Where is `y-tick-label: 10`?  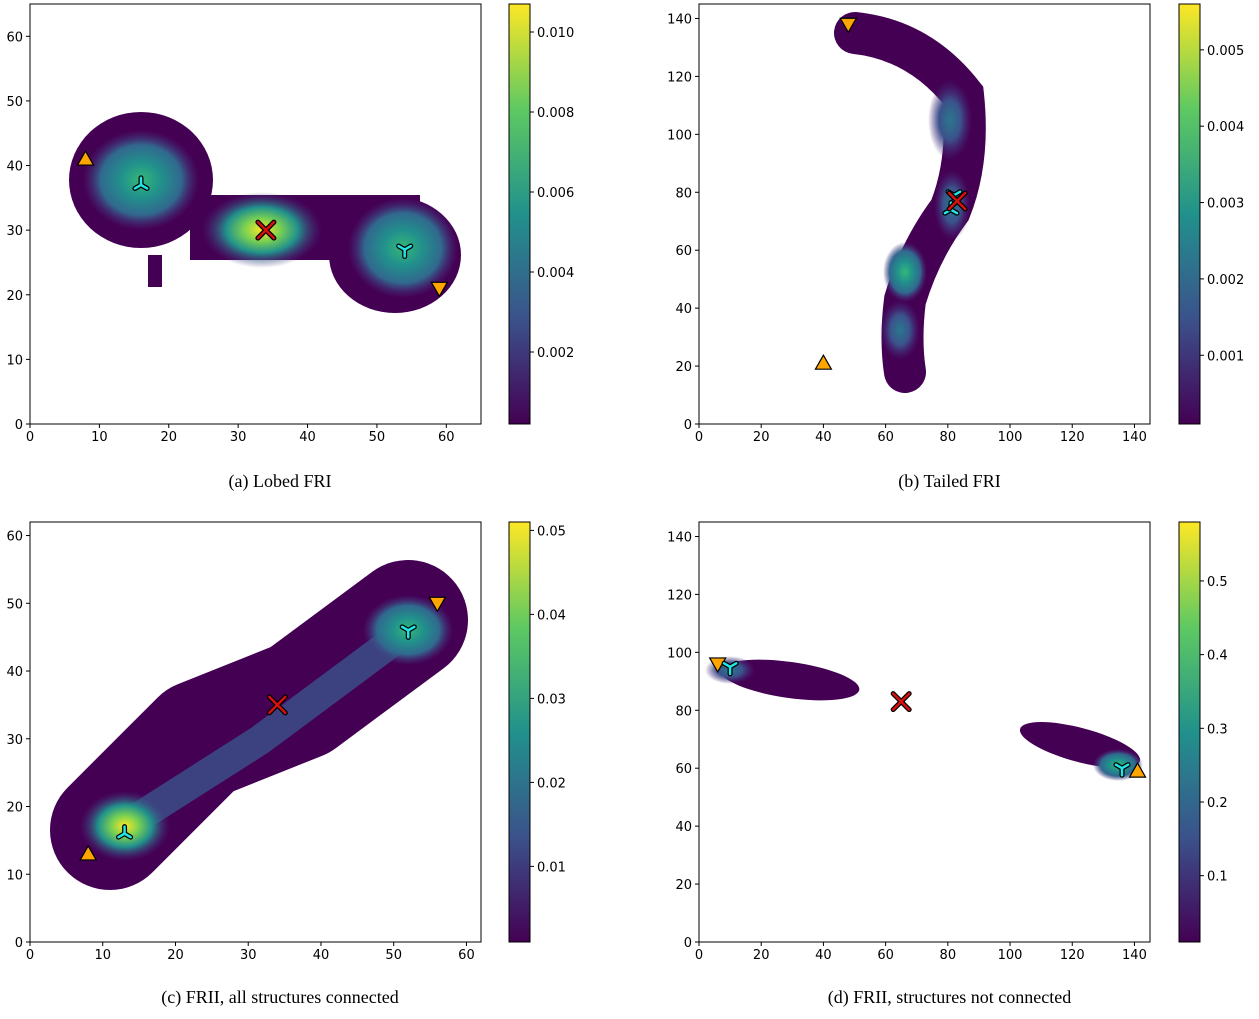 y-tick-label: 10 is located at coordinates (14, 875).